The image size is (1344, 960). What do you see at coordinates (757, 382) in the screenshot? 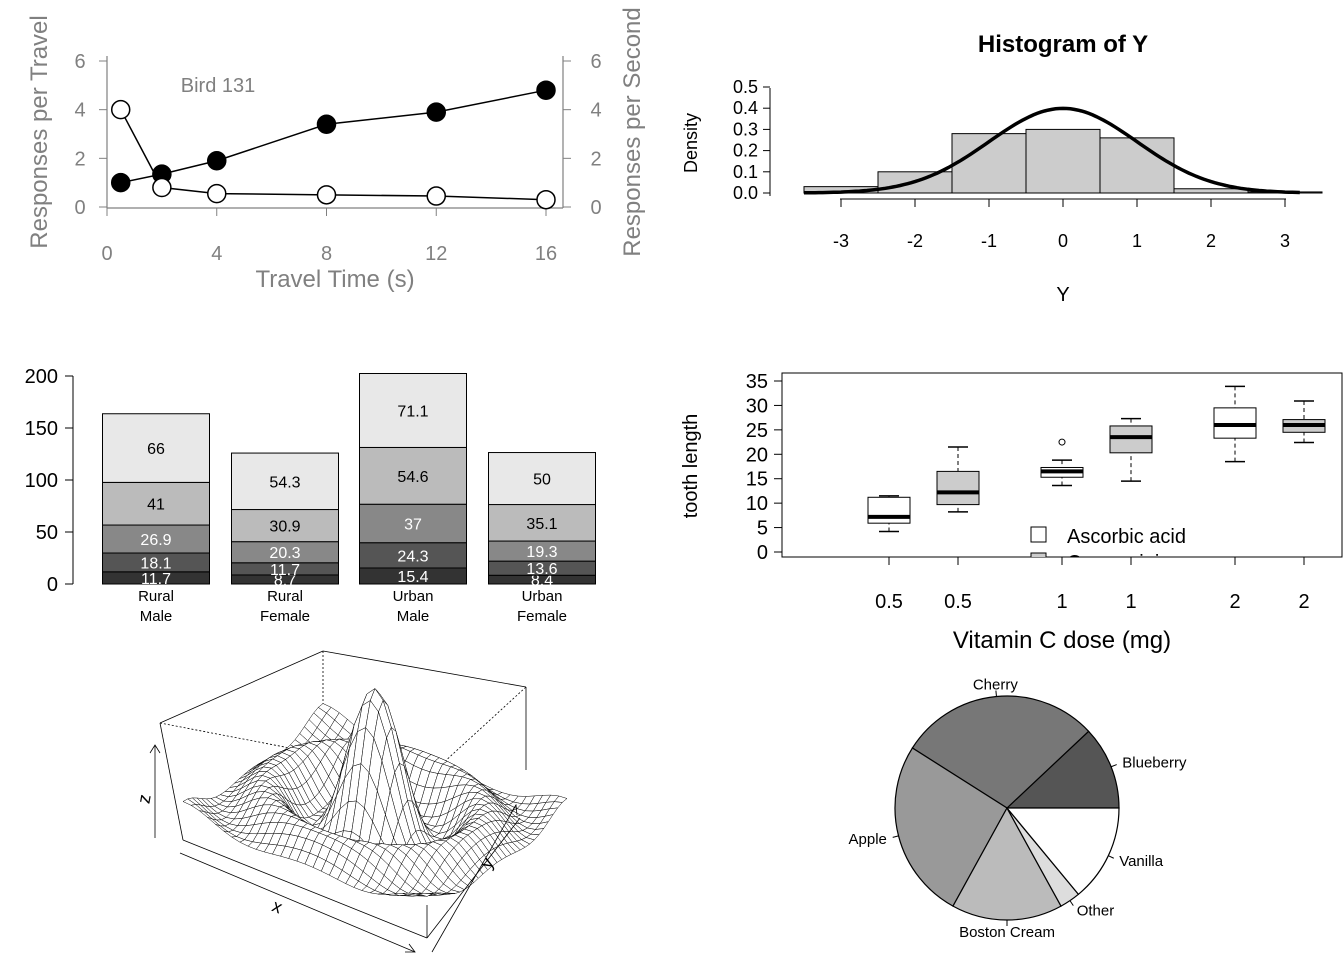
I see `y-tick-label: 35` at bounding box center [757, 382].